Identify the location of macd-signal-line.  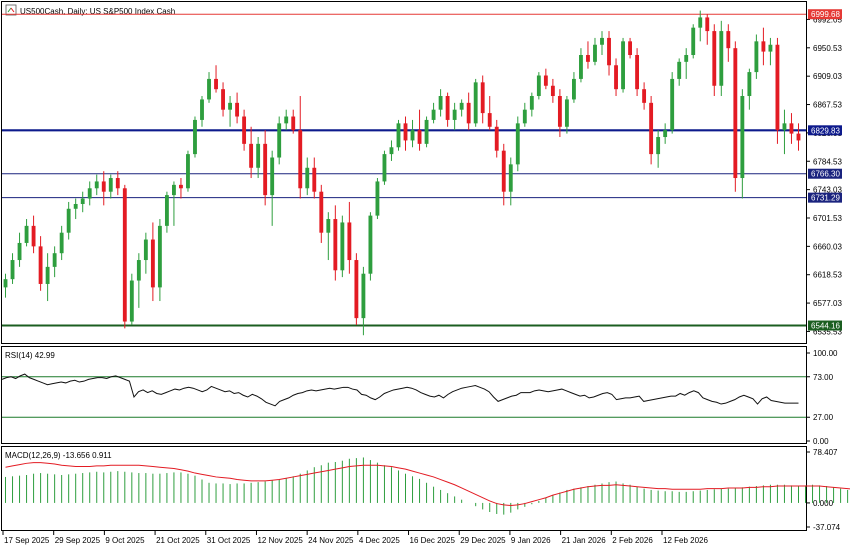
(427, 484).